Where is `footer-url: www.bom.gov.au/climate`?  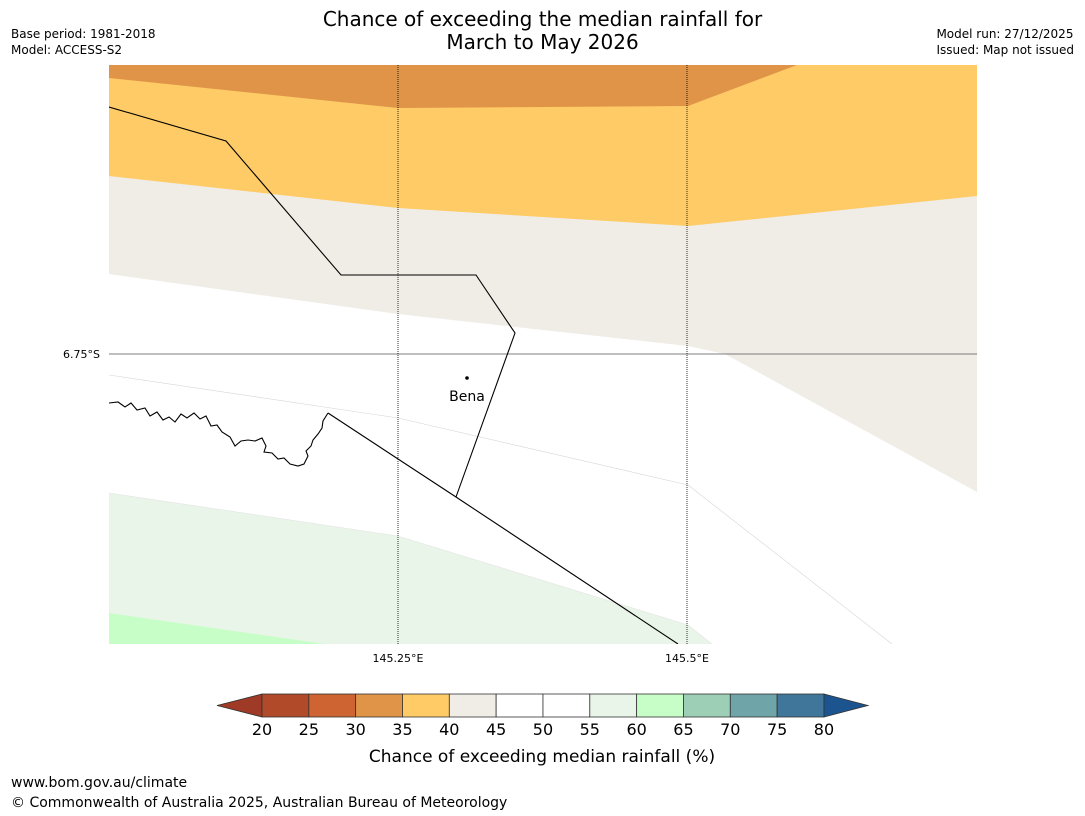
footer-url: www.bom.gov.au/climate is located at coordinates (99, 783).